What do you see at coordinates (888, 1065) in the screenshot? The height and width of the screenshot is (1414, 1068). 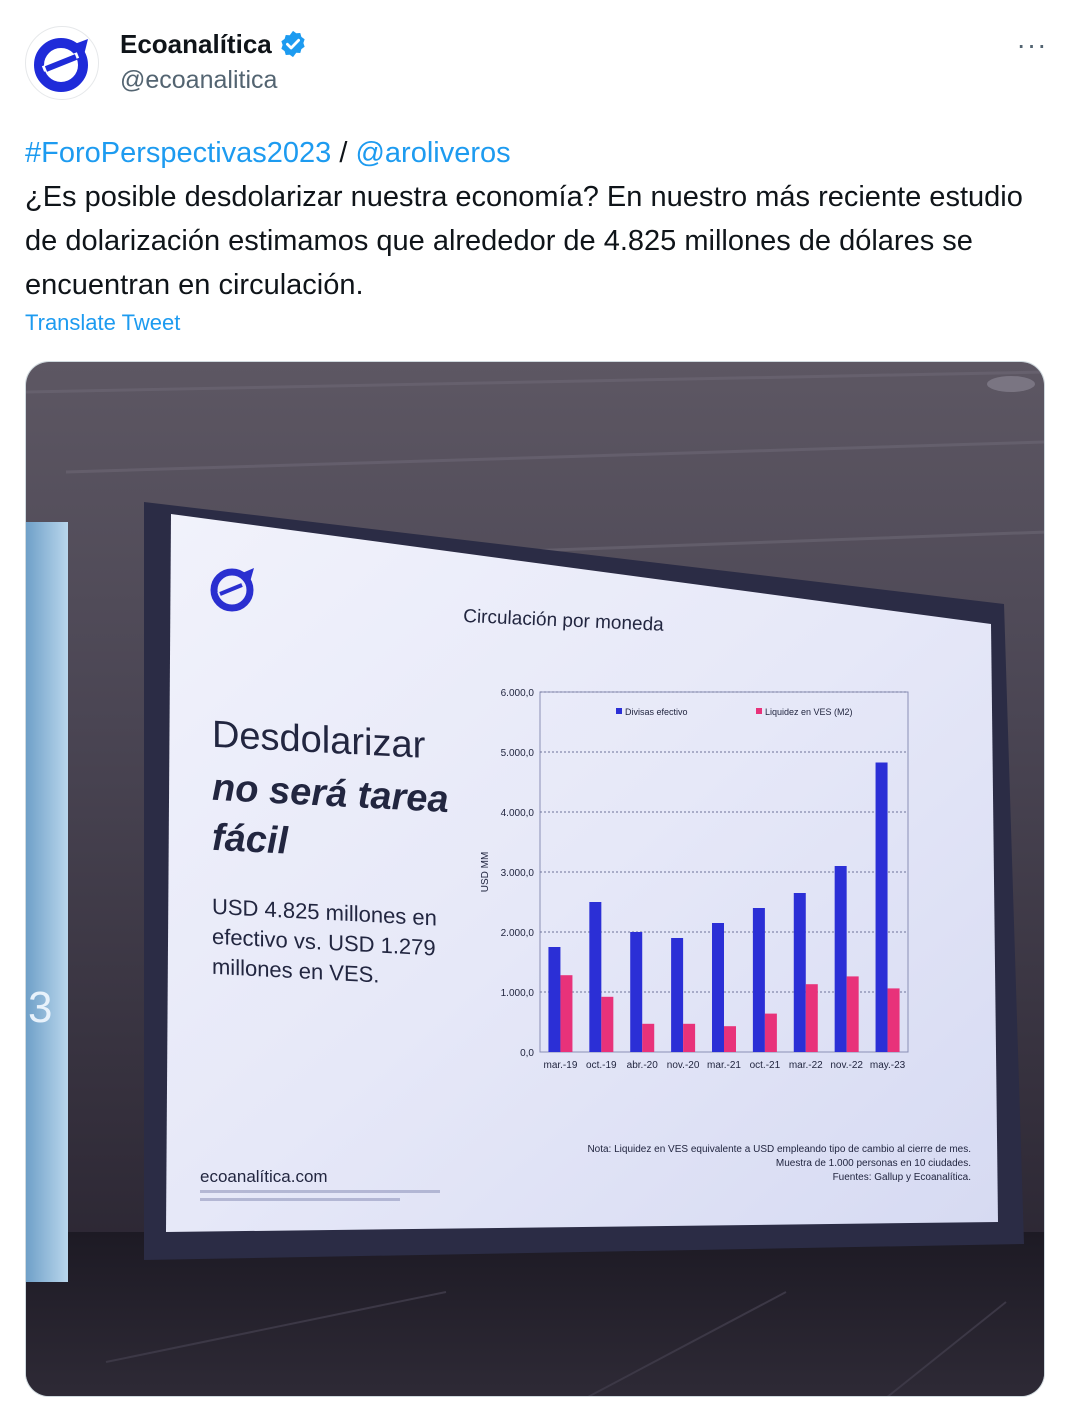 I see `x-tick-label: may.-23` at bounding box center [888, 1065].